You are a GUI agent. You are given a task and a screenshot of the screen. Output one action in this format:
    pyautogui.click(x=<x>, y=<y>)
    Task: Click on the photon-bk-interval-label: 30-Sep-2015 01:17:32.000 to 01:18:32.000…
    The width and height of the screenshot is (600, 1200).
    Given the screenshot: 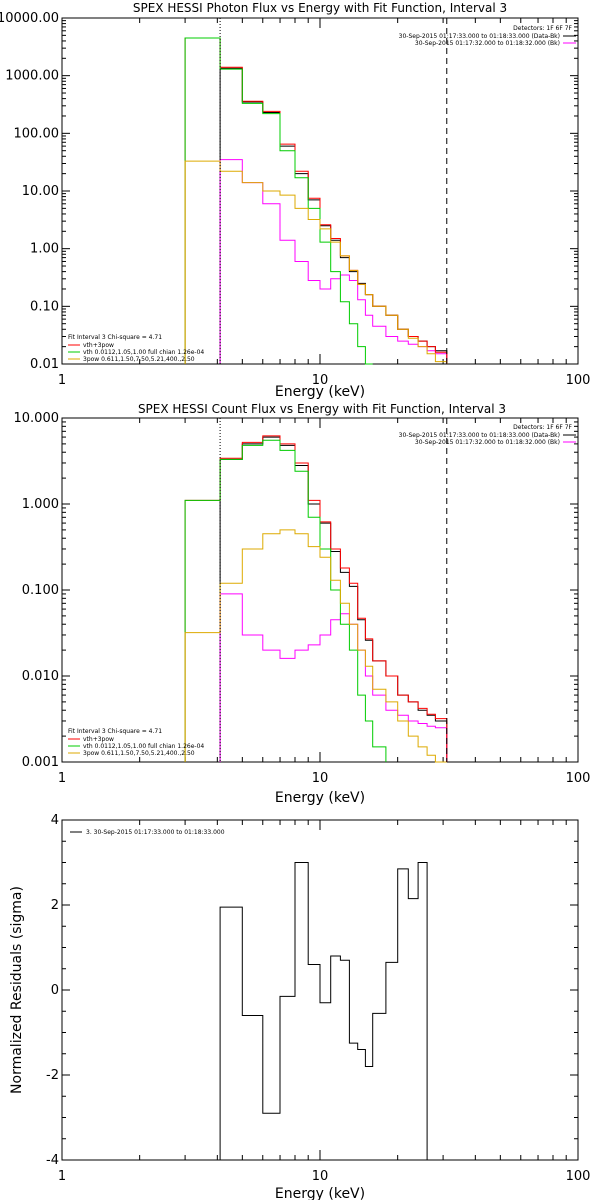 What is the action you would take?
    pyautogui.click(x=487, y=43)
    